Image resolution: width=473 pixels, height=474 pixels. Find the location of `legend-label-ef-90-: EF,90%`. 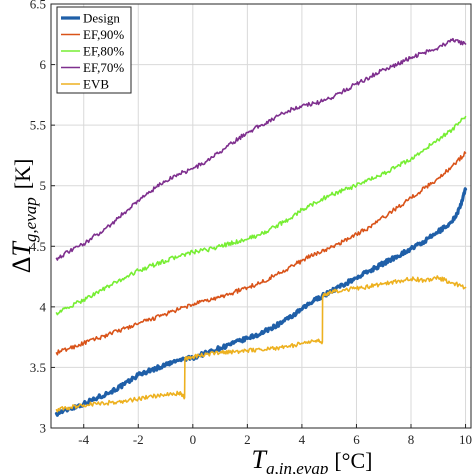

legend-label-ef-90-: EF,90% is located at coordinates (103, 34).